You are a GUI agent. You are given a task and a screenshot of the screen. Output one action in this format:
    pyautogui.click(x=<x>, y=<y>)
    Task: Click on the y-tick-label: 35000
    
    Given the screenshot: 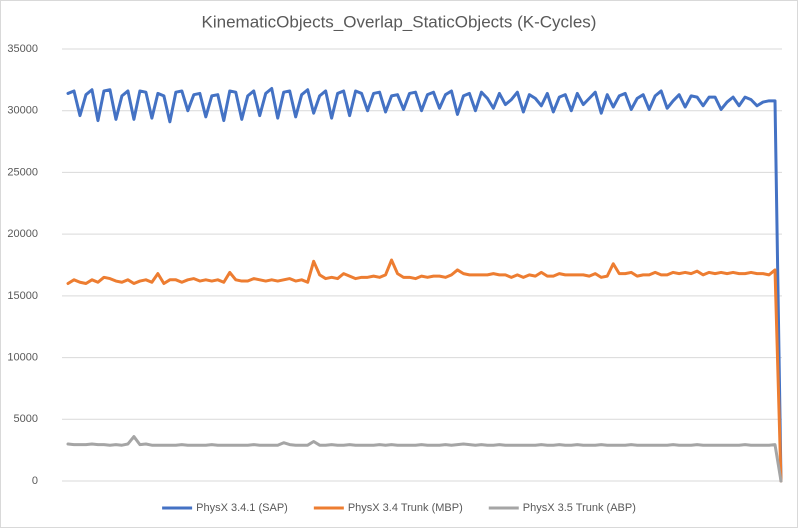 What is the action you would take?
    pyautogui.click(x=22, y=49)
    